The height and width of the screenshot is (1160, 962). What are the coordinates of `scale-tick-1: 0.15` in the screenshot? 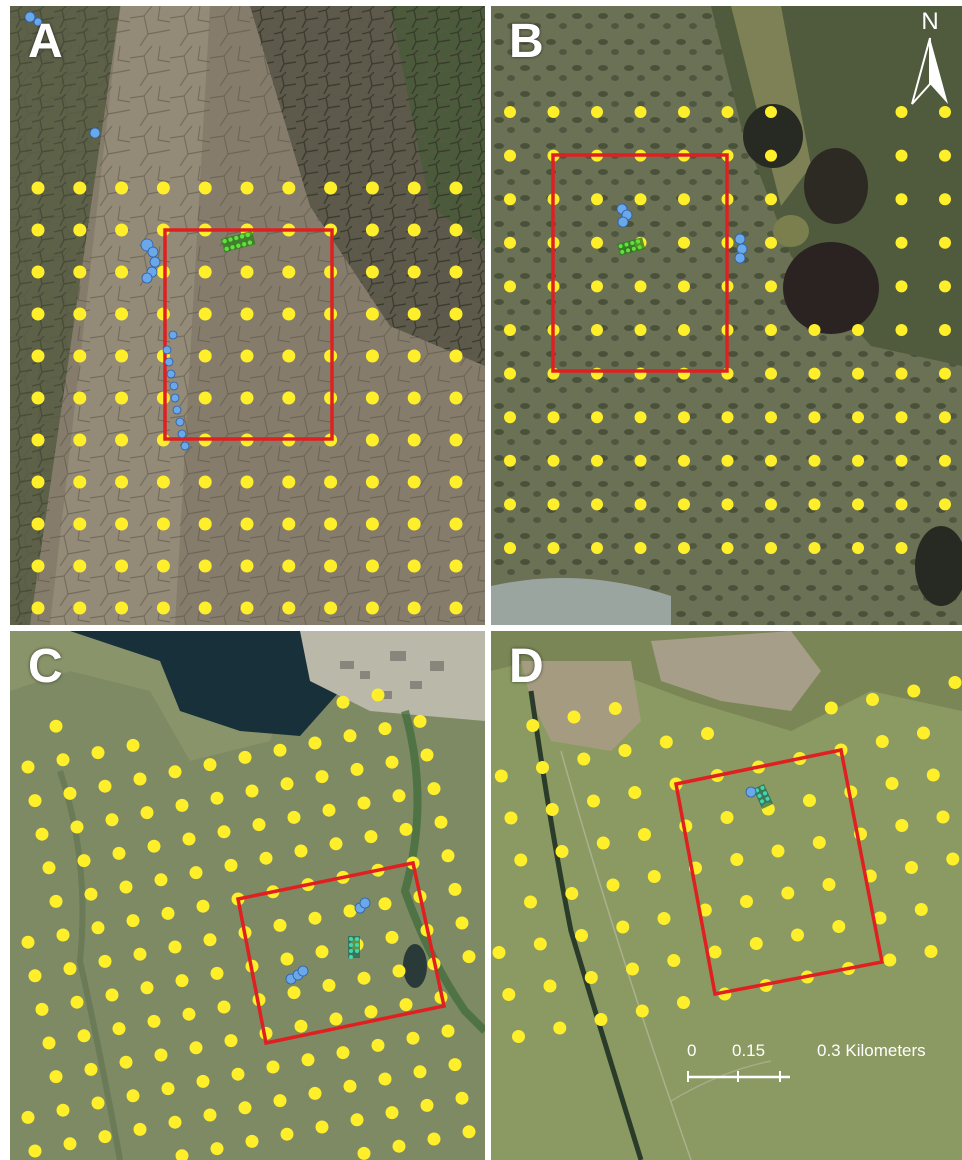 It's located at (749, 1050).